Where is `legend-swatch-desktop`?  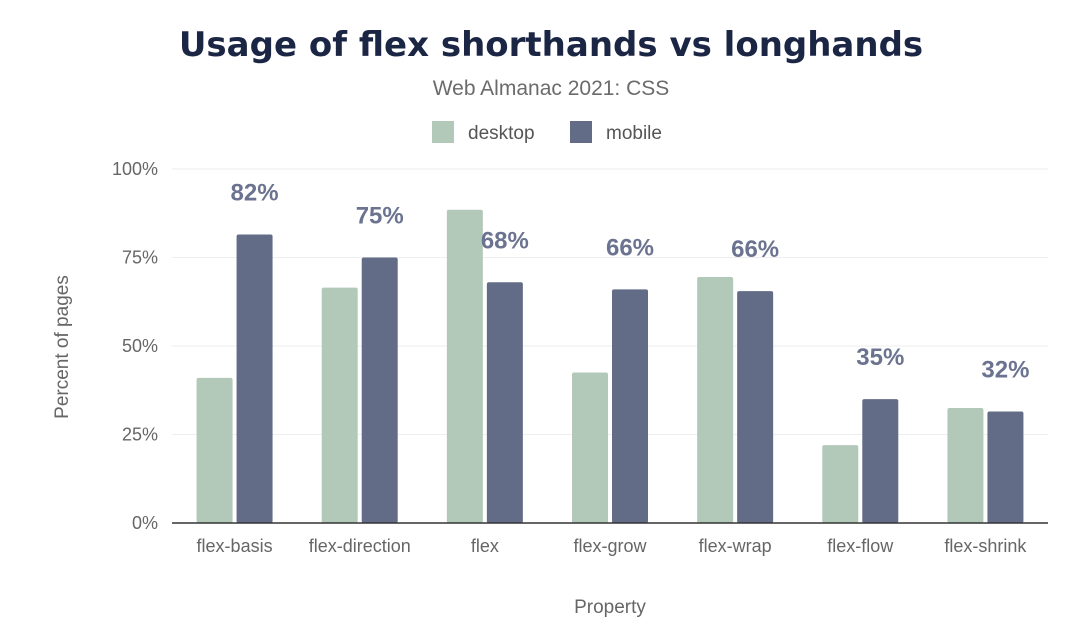 legend-swatch-desktop is located at coordinates (443, 132).